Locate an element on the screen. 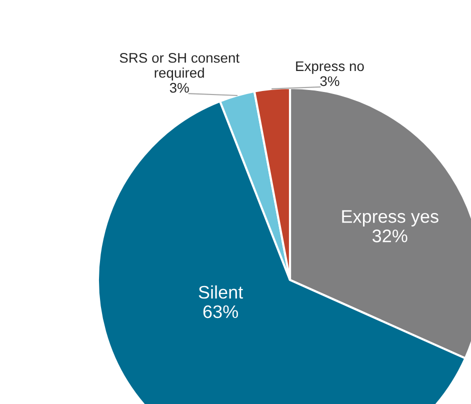  slice-label: SRS or SH consent required is located at coordinates (180, 66).